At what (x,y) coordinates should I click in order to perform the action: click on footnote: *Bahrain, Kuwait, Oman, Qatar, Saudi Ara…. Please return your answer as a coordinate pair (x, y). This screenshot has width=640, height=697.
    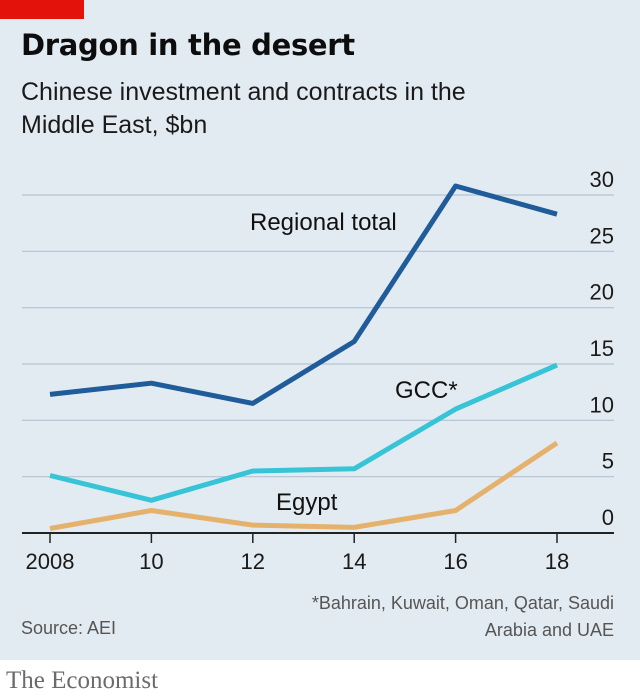
    Looking at the image, I should click on (462, 616).